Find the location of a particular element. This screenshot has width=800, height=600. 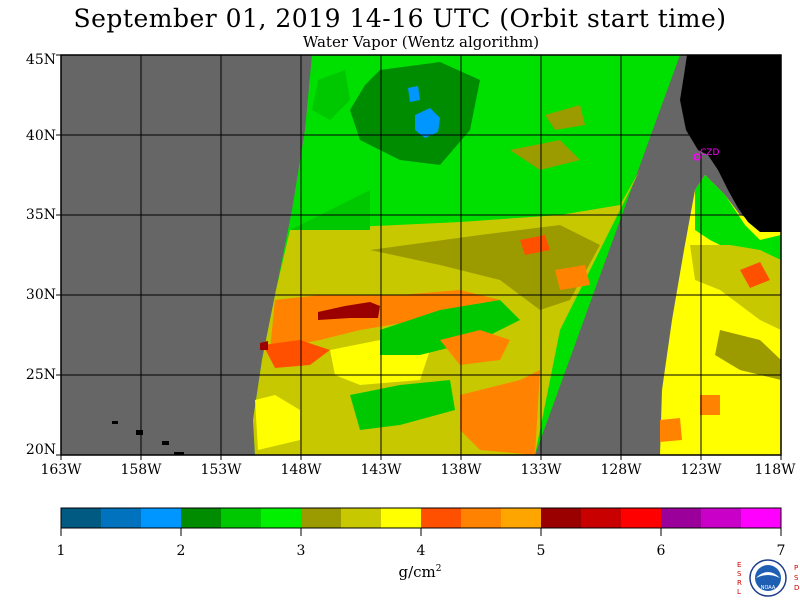

lat-label-25n: 25N is located at coordinates (40, 375).